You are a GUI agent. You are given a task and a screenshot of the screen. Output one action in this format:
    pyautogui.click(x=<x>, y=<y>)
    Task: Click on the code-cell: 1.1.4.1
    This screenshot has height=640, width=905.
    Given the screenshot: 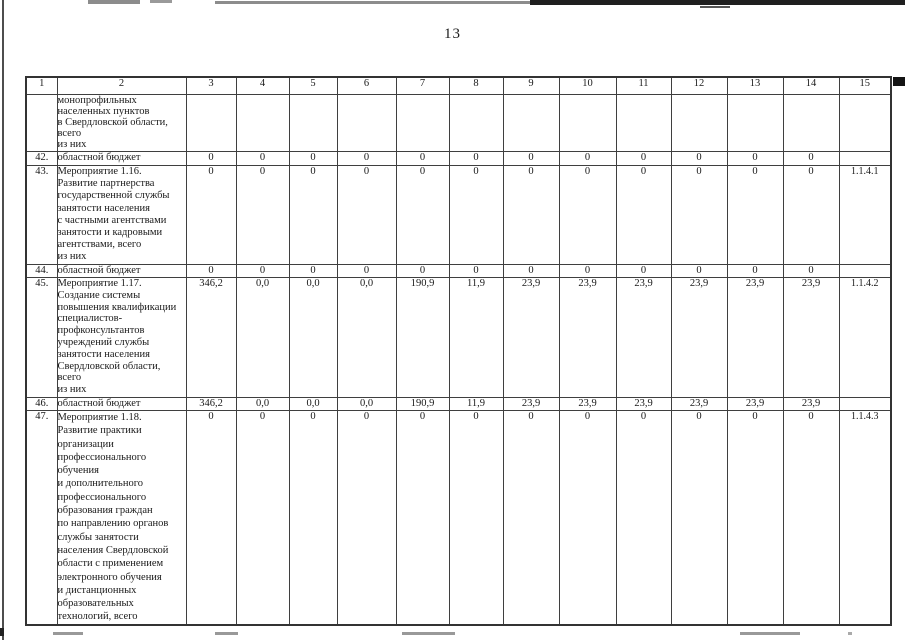 What is the action you would take?
    pyautogui.click(x=865, y=215)
    